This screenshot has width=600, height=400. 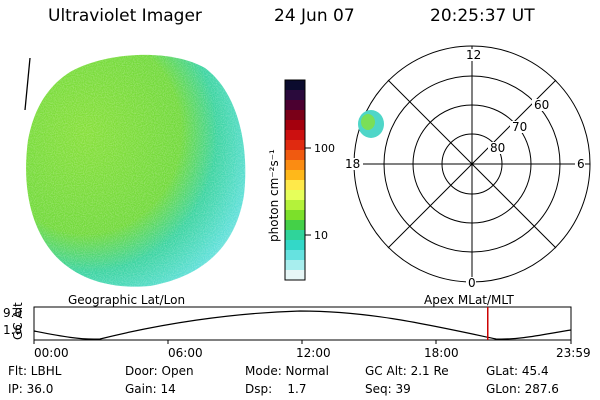 What do you see at coordinates (352, 164) in the screenshot?
I see `polar-label-18: 18` at bounding box center [352, 164].